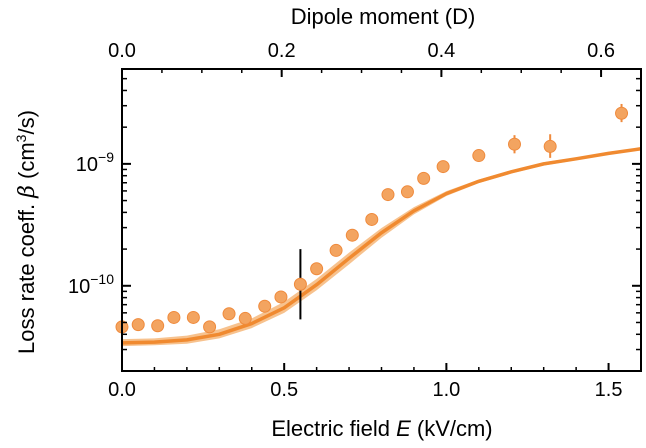 The width and height of the screenshot is (646, 448). I want to click on y-axis-title: Loss rate coeff. β (cm3/s), so click(26, 232).